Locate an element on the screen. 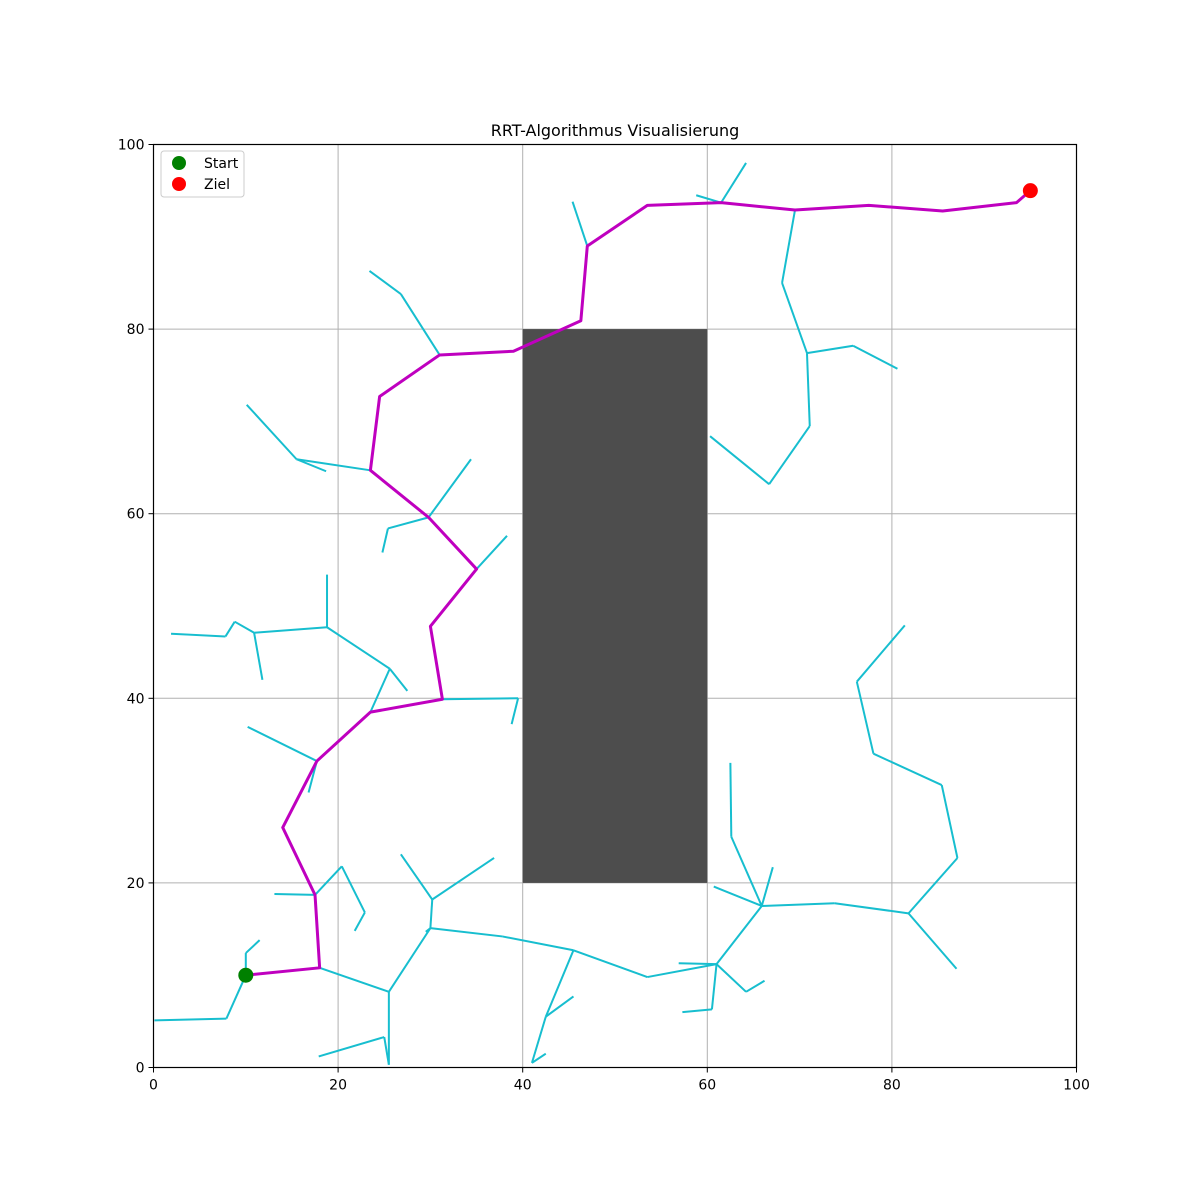 The width and height of the screenshot is (1200, 1200). chart-title: RRT-Algorithmus Visualisierung is located at coordinates (615, 130).